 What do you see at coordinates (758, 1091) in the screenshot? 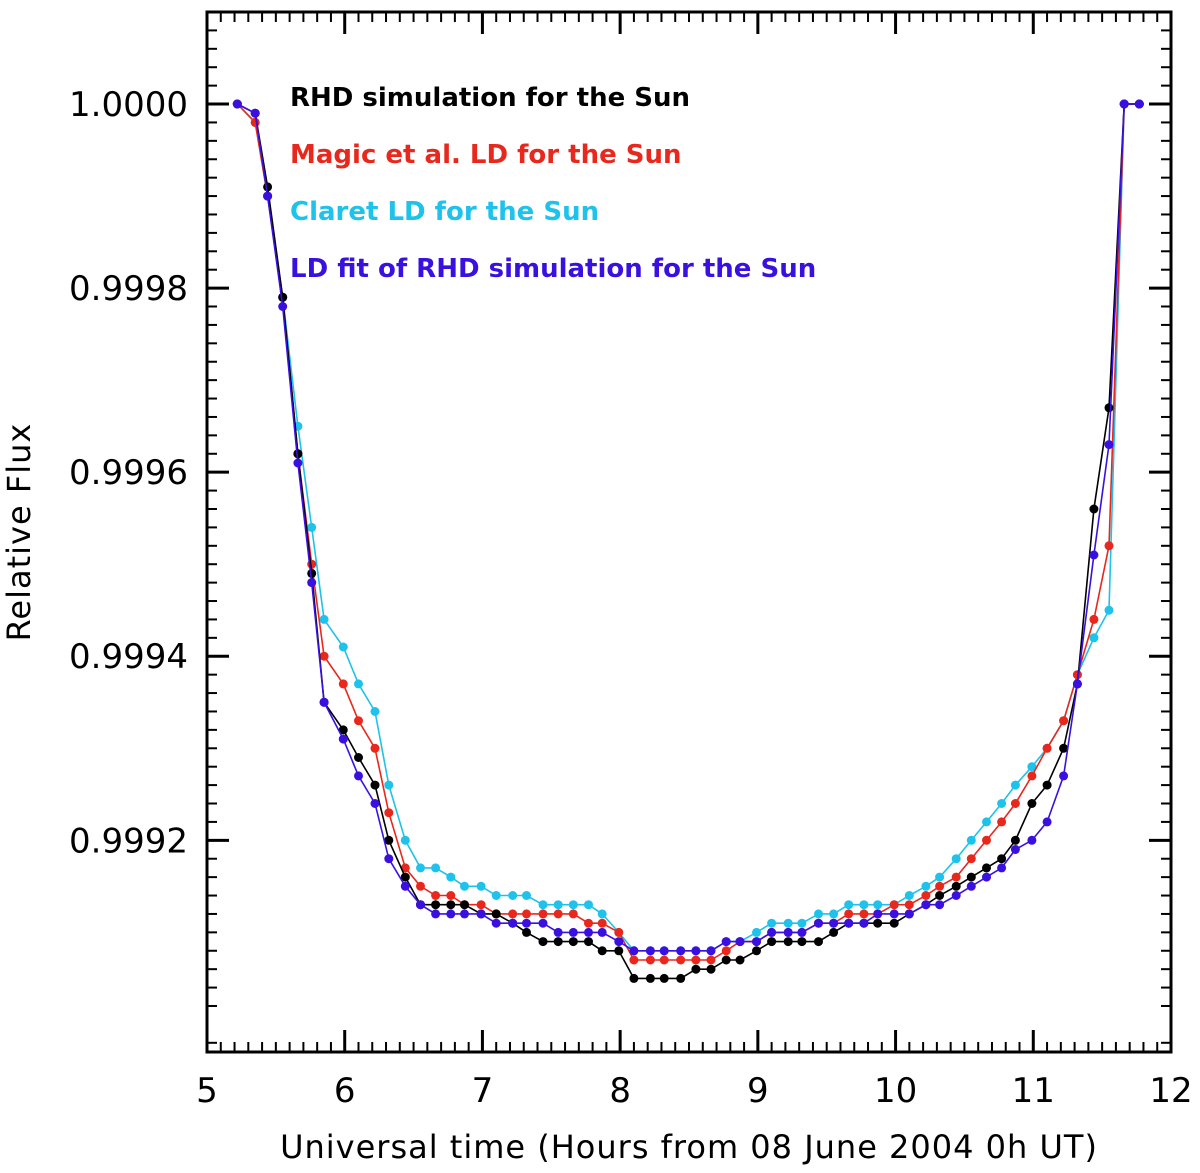
I see `x-tick-label: 9` at bounding box center [758, 1091].